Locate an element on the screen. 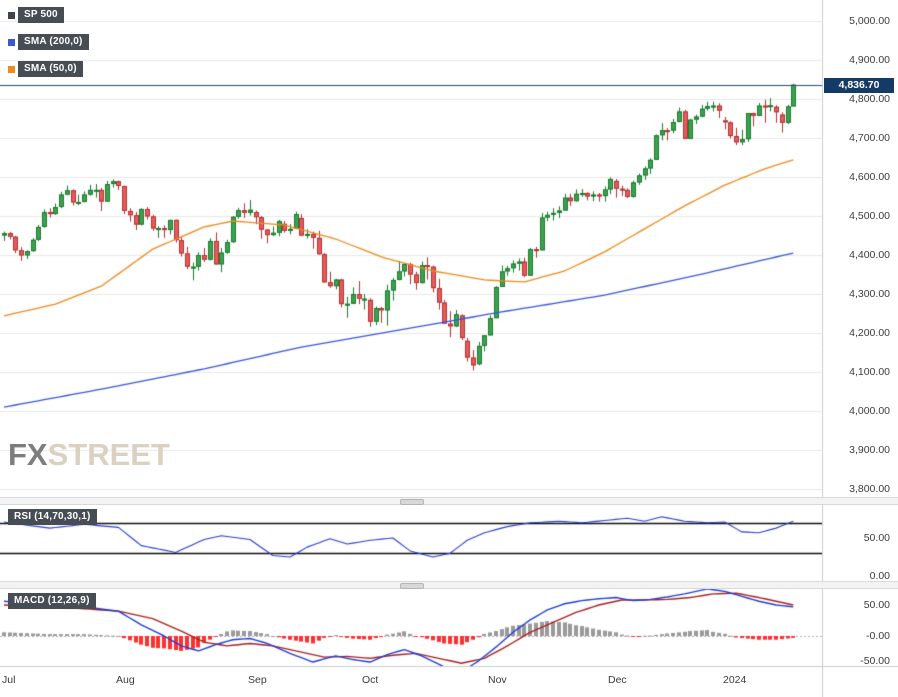 The height and width of the screenshot is (697, 898). macd-tick-label: 50.00 is located at coordinates (876, 605).